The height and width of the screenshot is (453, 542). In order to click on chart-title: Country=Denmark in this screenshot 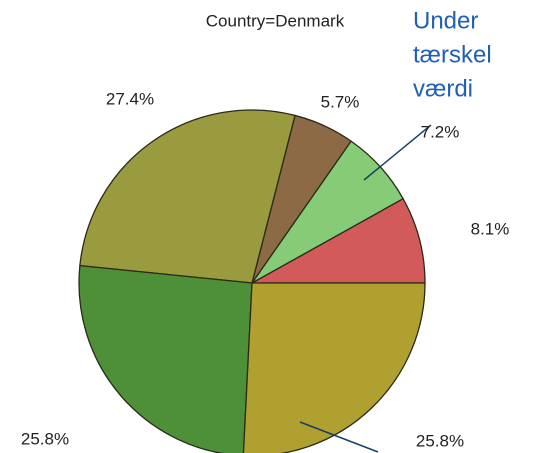, I will do `click(275, 20)`.